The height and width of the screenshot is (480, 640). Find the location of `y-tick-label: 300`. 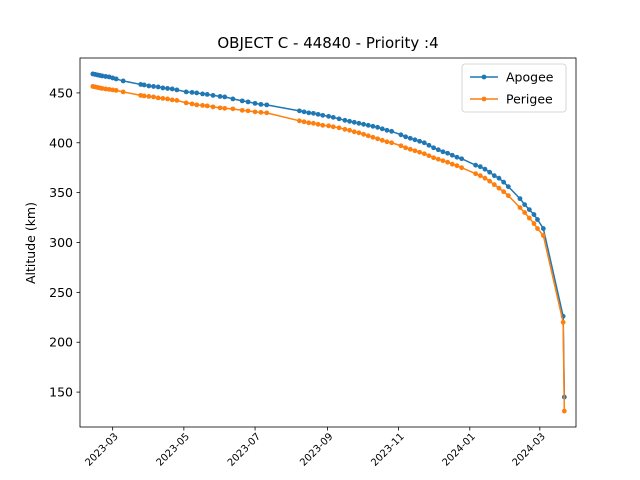

y-tick-label: 300 is located at coordinates (61, 242).